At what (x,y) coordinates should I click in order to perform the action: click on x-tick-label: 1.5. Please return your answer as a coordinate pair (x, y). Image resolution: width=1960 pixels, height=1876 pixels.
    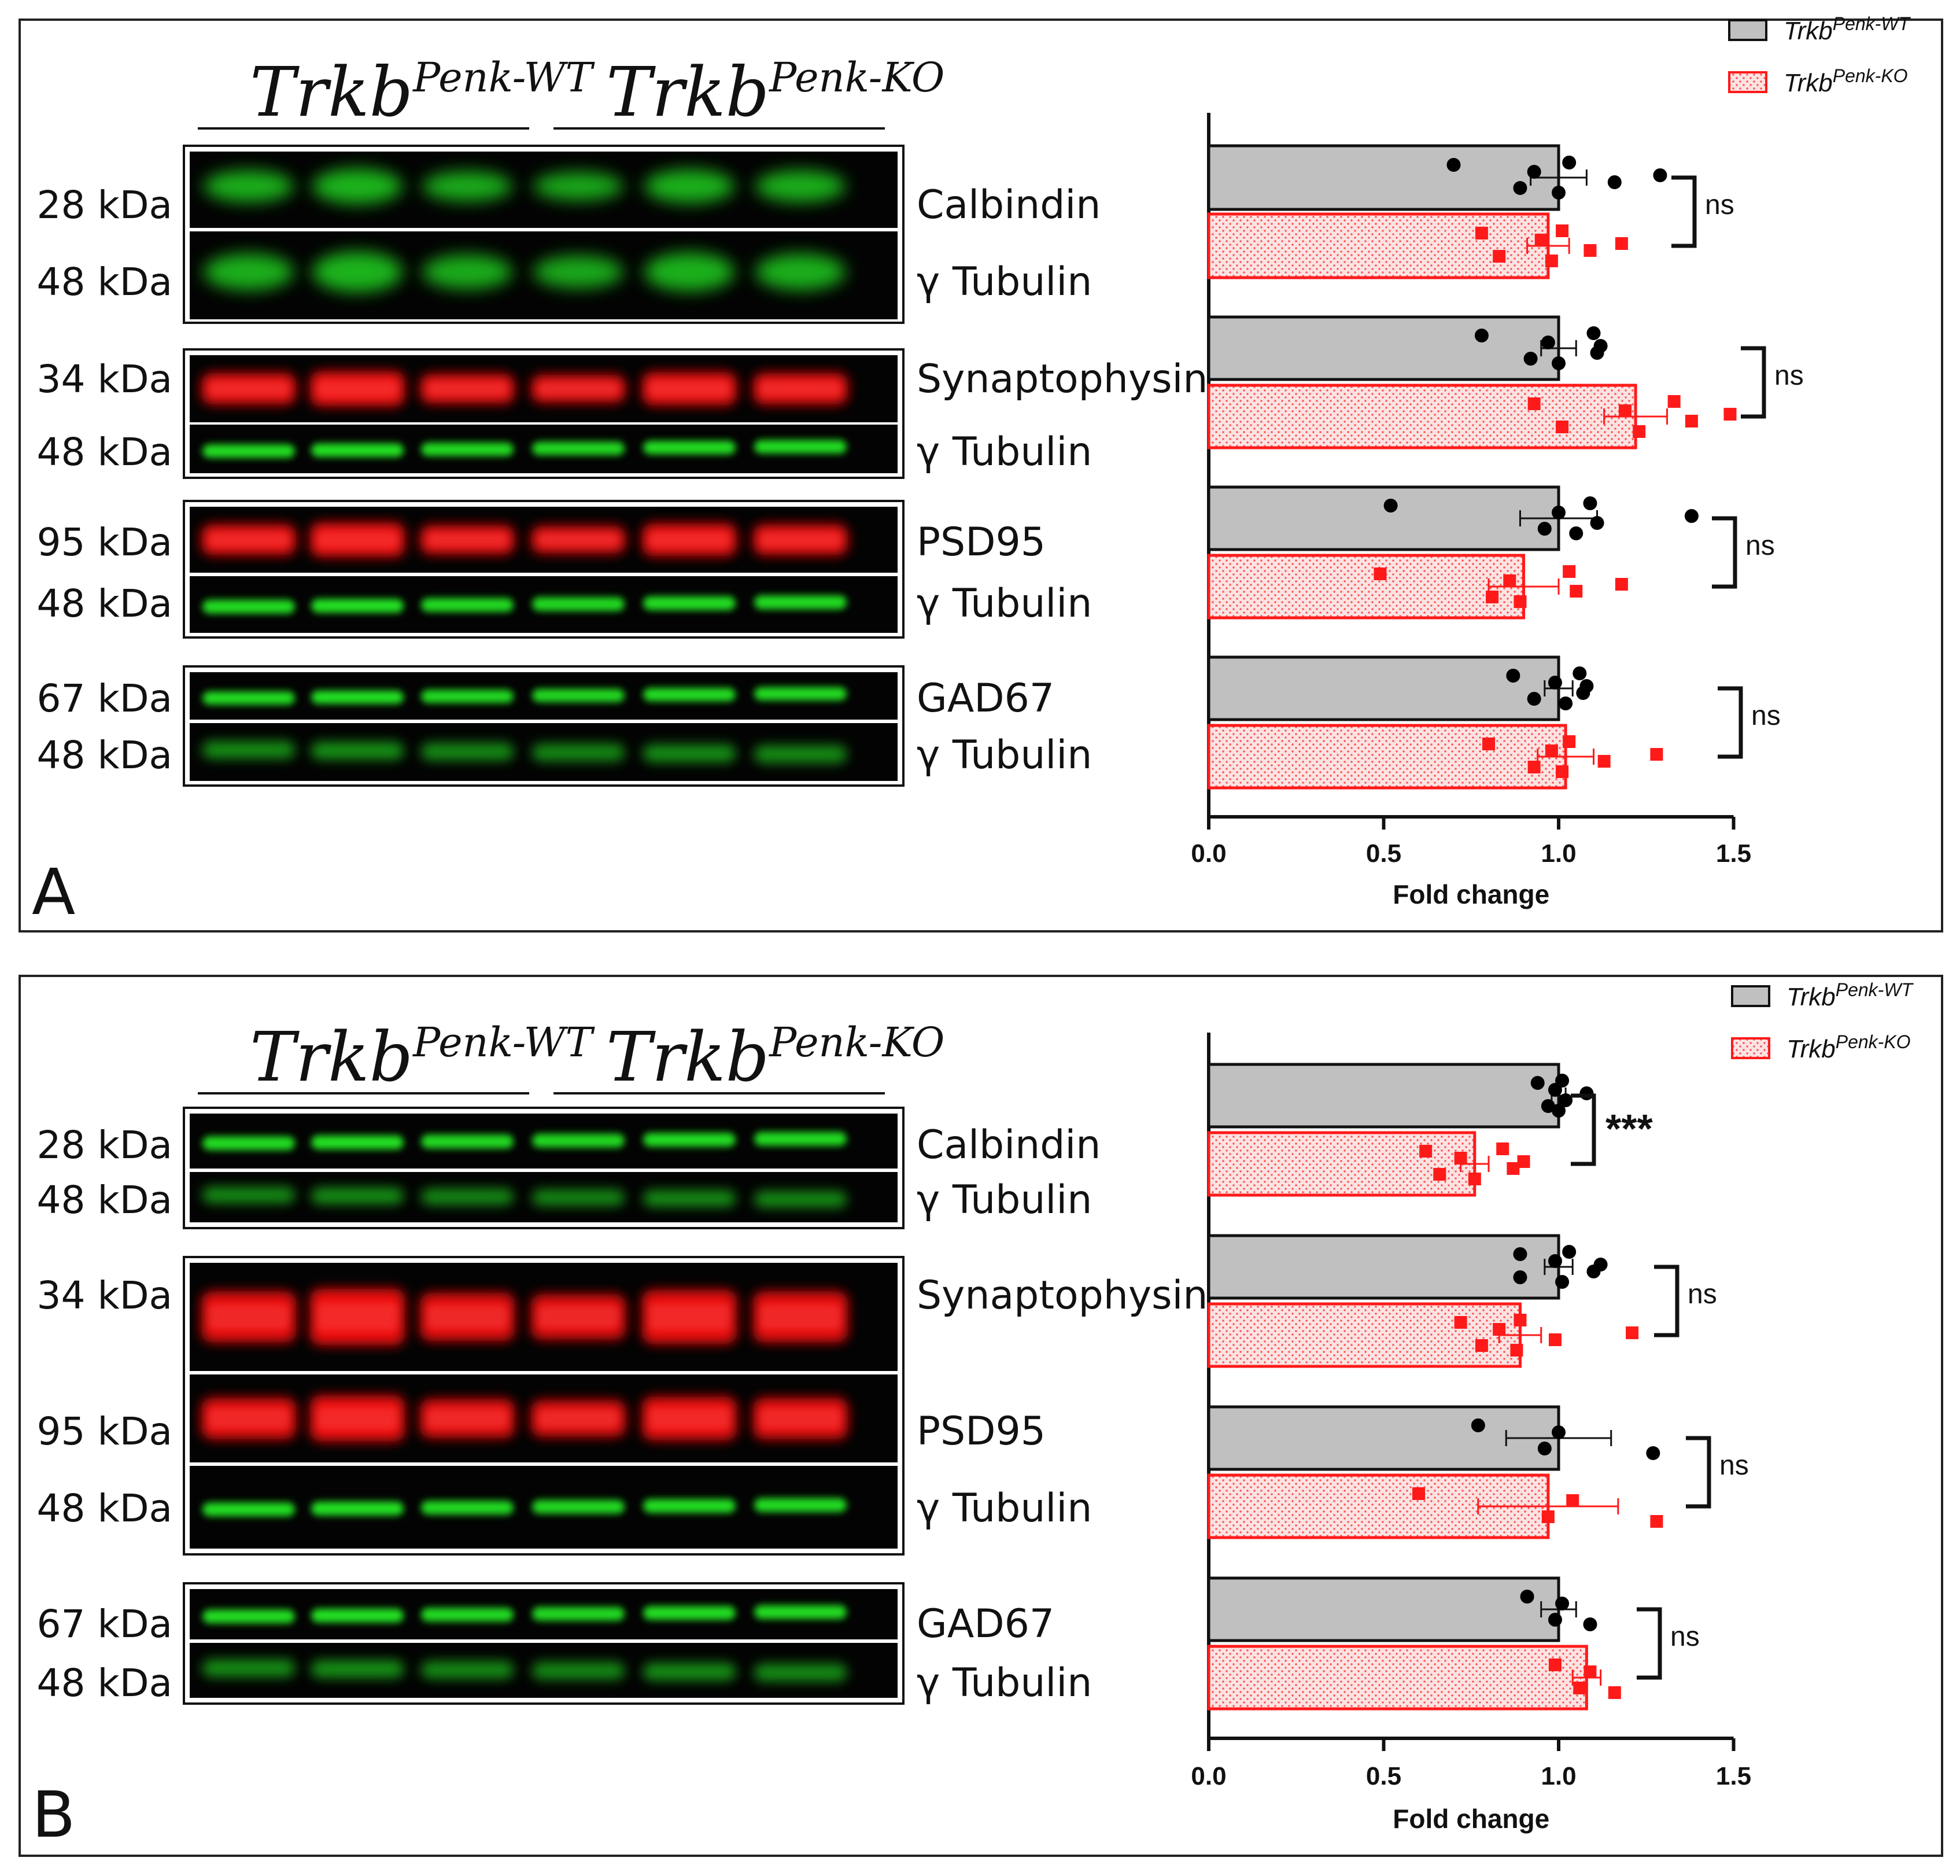
    Looking at the image, I should click on (1733, 853).